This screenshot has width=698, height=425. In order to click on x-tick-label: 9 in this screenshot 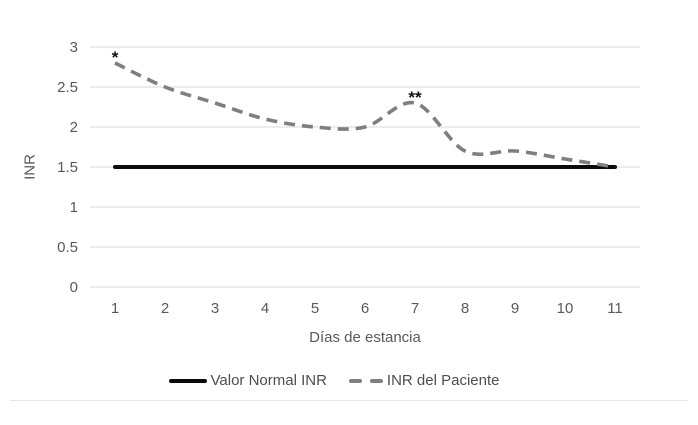, I will do `click(515, 308)`.